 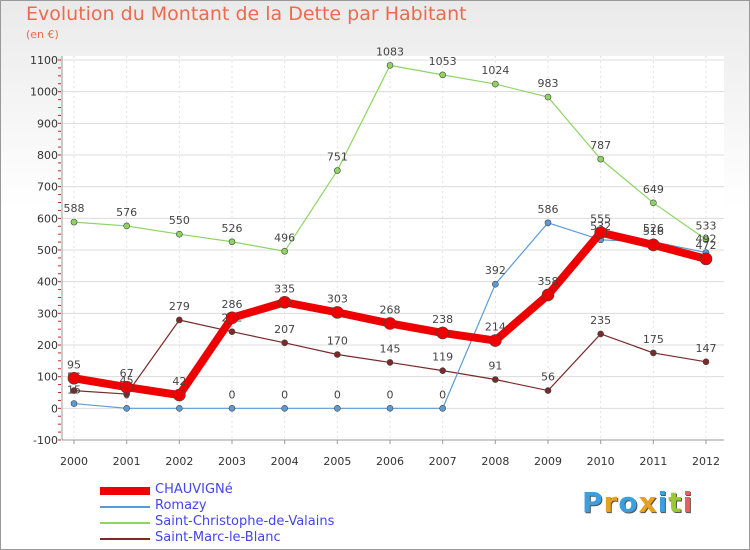 I want to click on data-label-romazy: 492, so click(x=706, y=239).